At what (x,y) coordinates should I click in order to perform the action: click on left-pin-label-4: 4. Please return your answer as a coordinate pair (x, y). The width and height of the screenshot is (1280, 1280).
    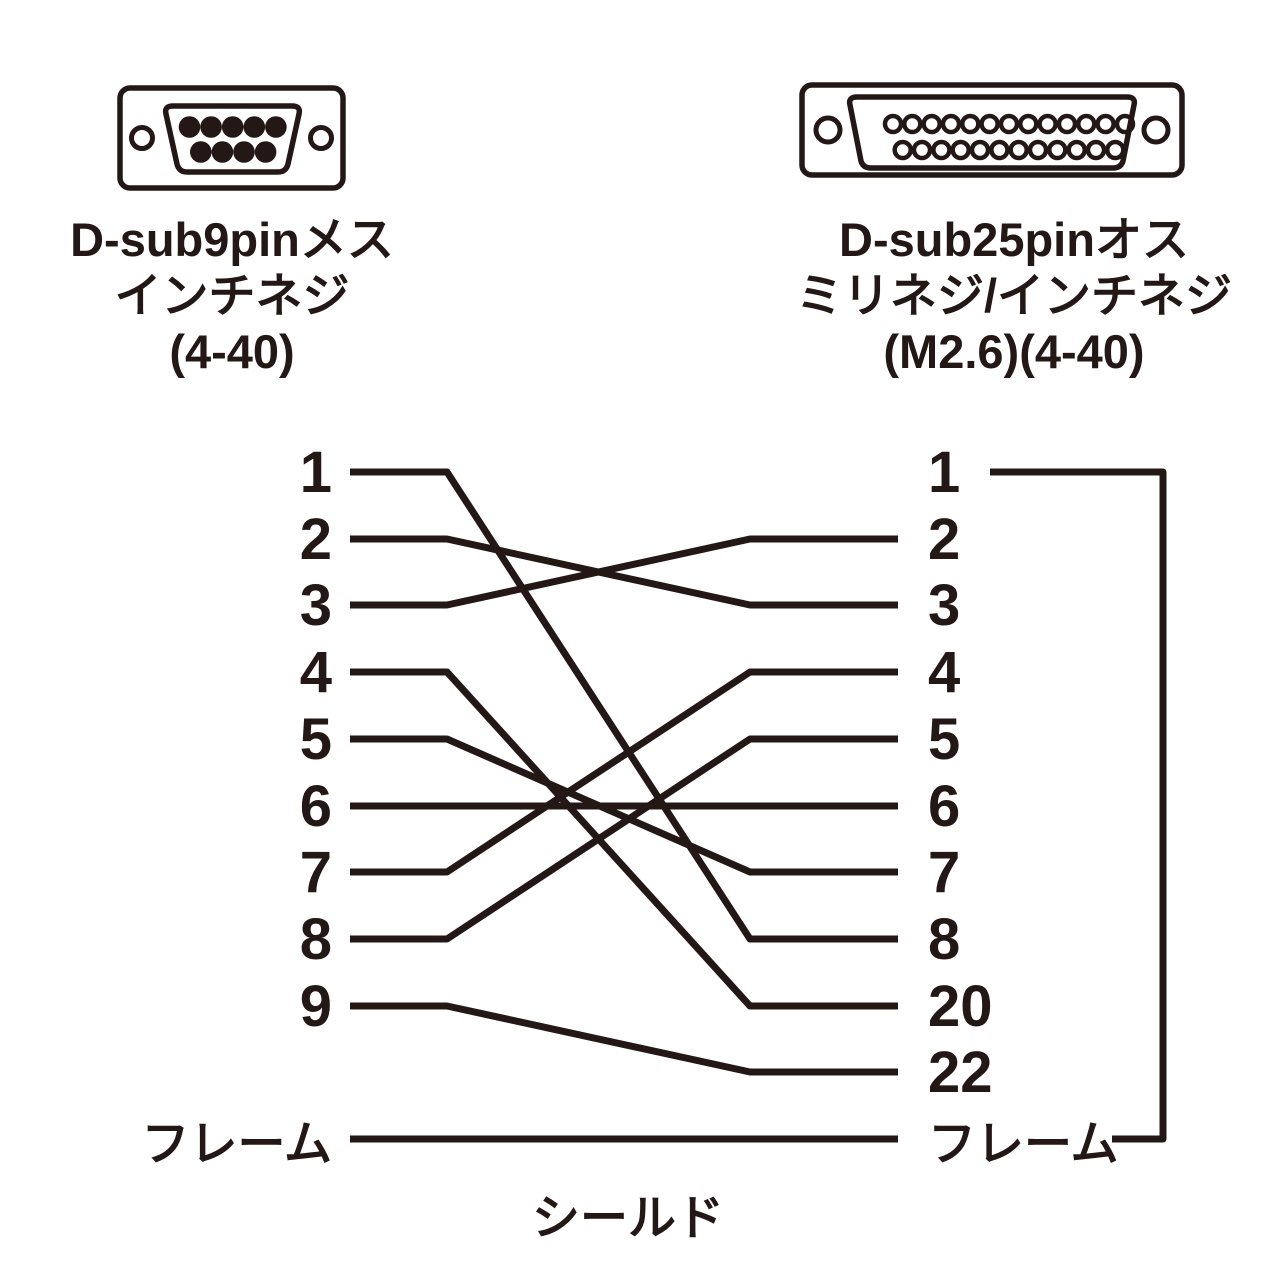
    Looking at the image, I should click on (315, 672).